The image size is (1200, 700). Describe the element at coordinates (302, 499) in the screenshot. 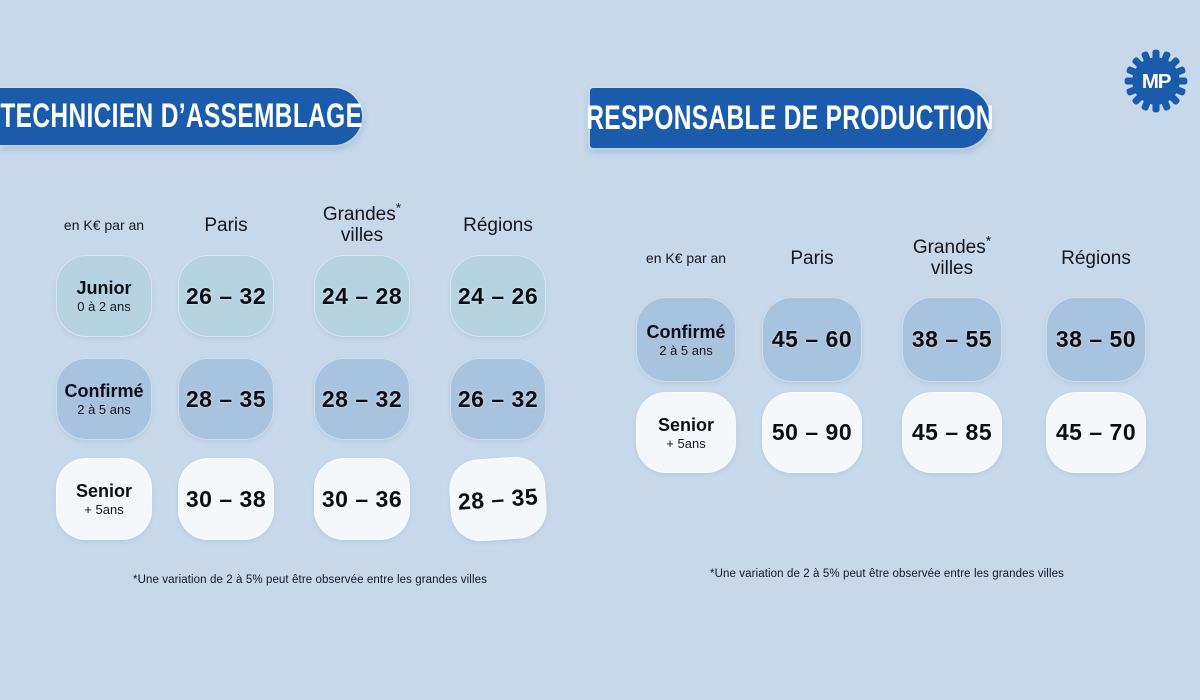

I see `table-row-senior: Senior + 5ans 30 – 38 30 – 36 28 – 35` at that location.